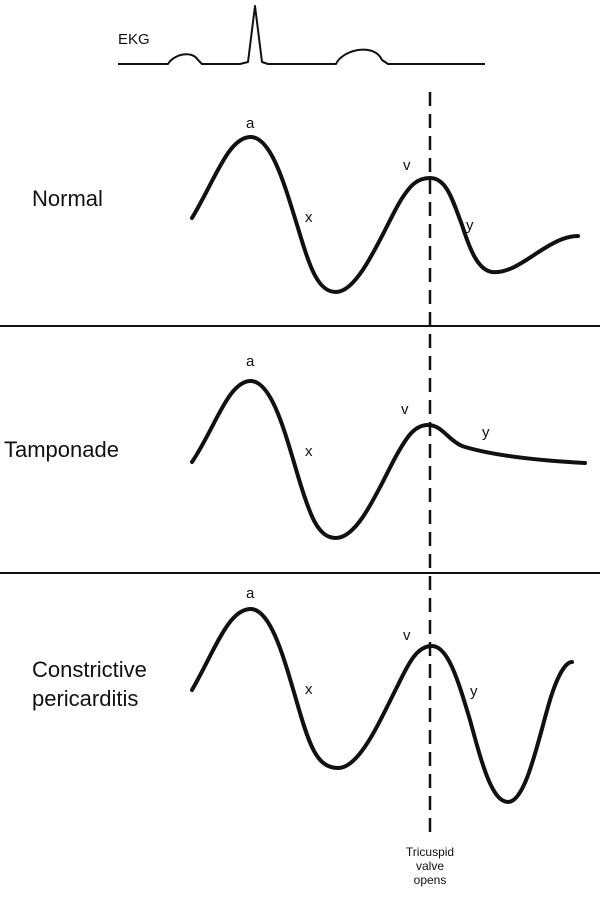 The image size is (600, 900). I want to click on wave-label-x-constrictive: x, so click(309, 689).